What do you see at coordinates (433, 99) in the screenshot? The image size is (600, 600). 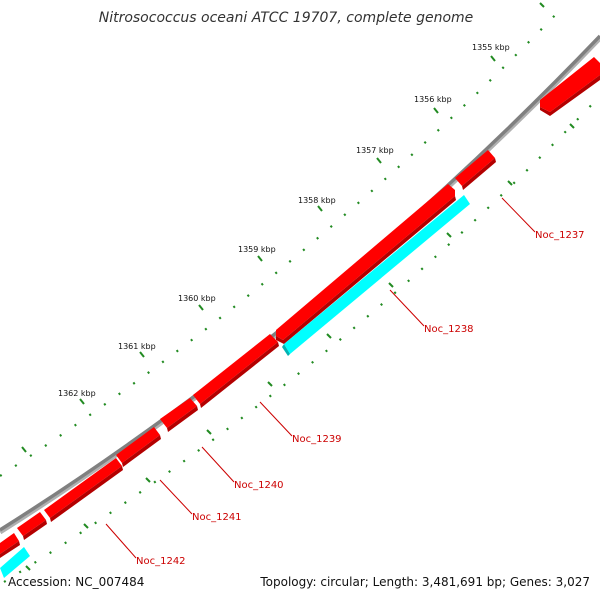 I see `tick-label: 1356 kbp` at bounding box center [433, 99].